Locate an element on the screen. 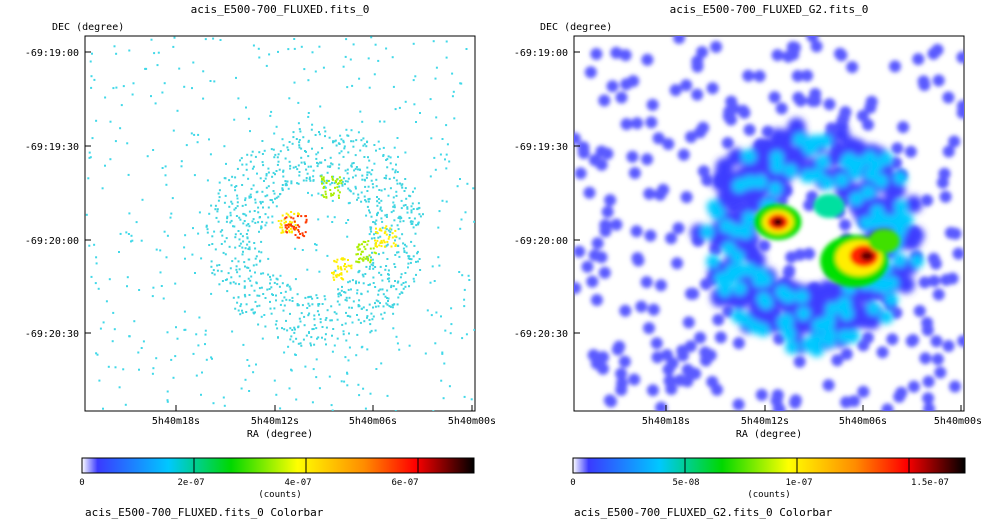 The height and width of the screenshot is (523, 1000). bright-region is located at coordinates (778, 222).